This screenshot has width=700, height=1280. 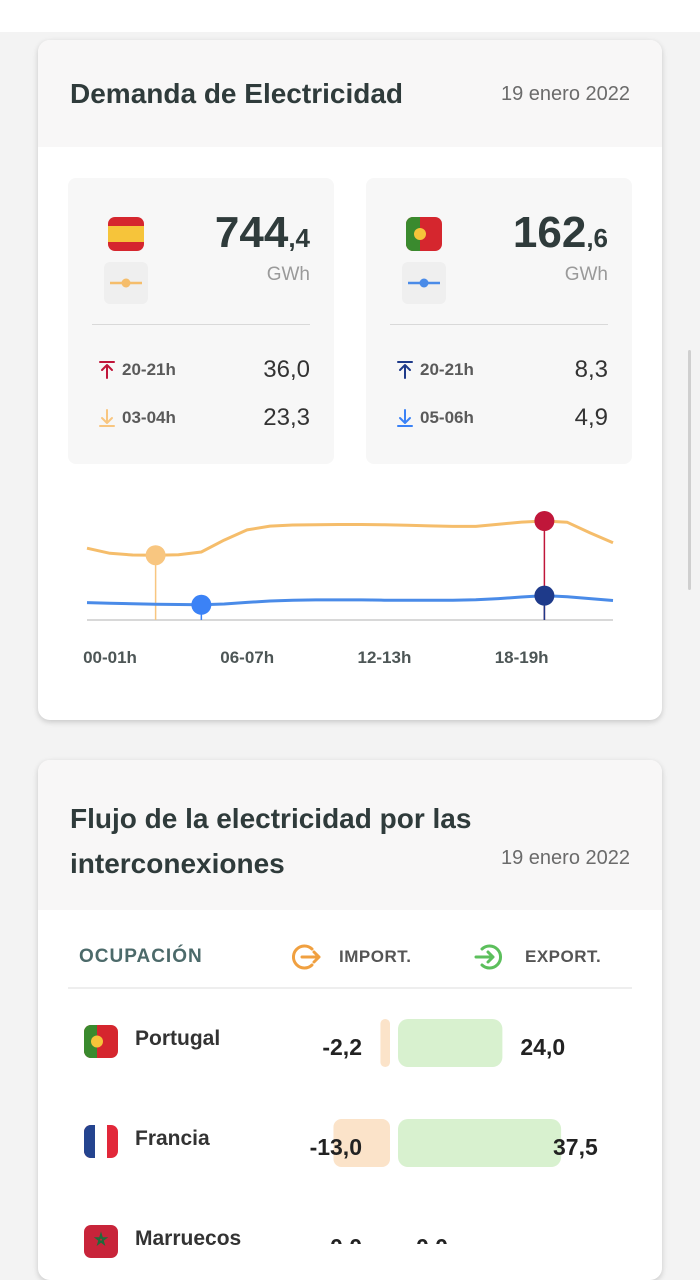 I want to click on import-label: -2,2, so click(x=342, y=1047).